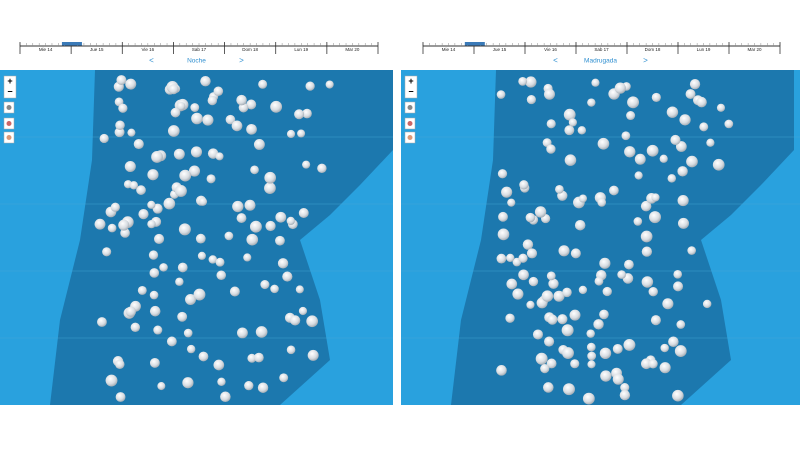 Image resolution: width=800 pixels, height=455 pixels. Describe the element at coordinates (9, 107) in the screenshot. I see `layer-icon` at that location.